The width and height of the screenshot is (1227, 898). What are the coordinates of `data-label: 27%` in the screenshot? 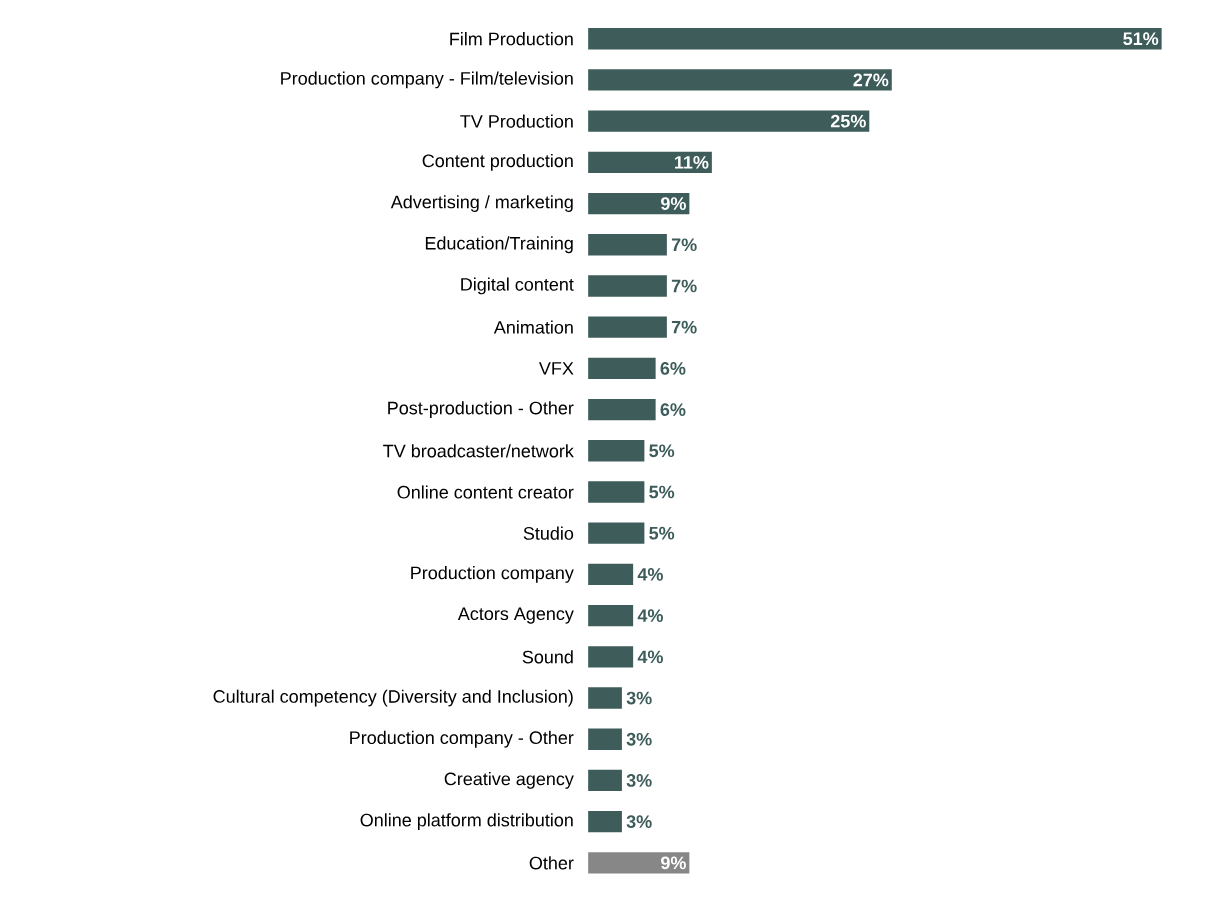 It's located at (871, 80).